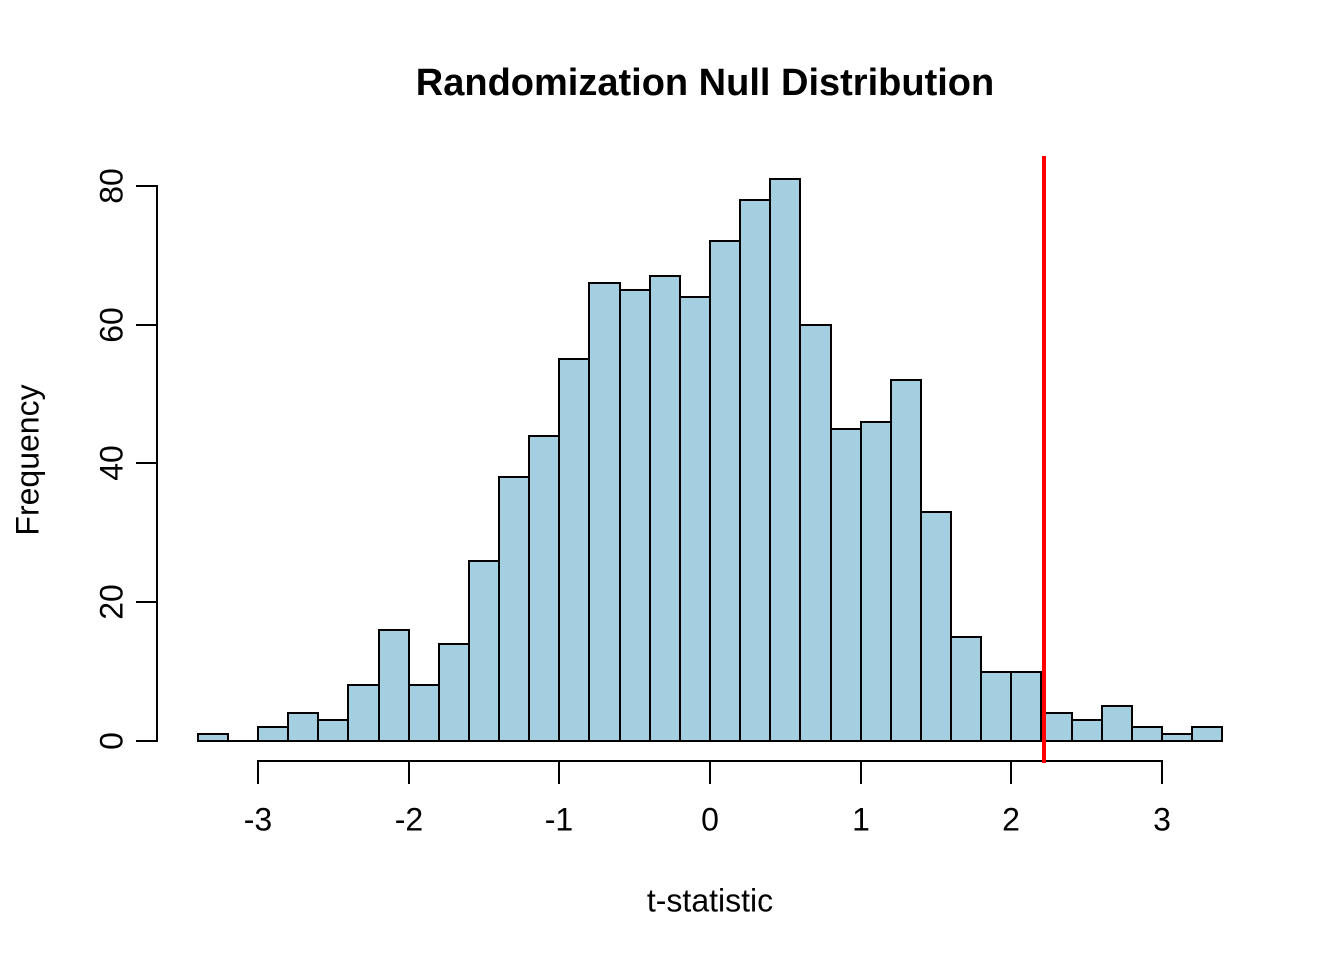 The image size is (1344, 960). What do you see at coordinates (1162, 819) in the screenshot?
I see `x-axis-tick-label: 3` at bounding box center [1162, 819].